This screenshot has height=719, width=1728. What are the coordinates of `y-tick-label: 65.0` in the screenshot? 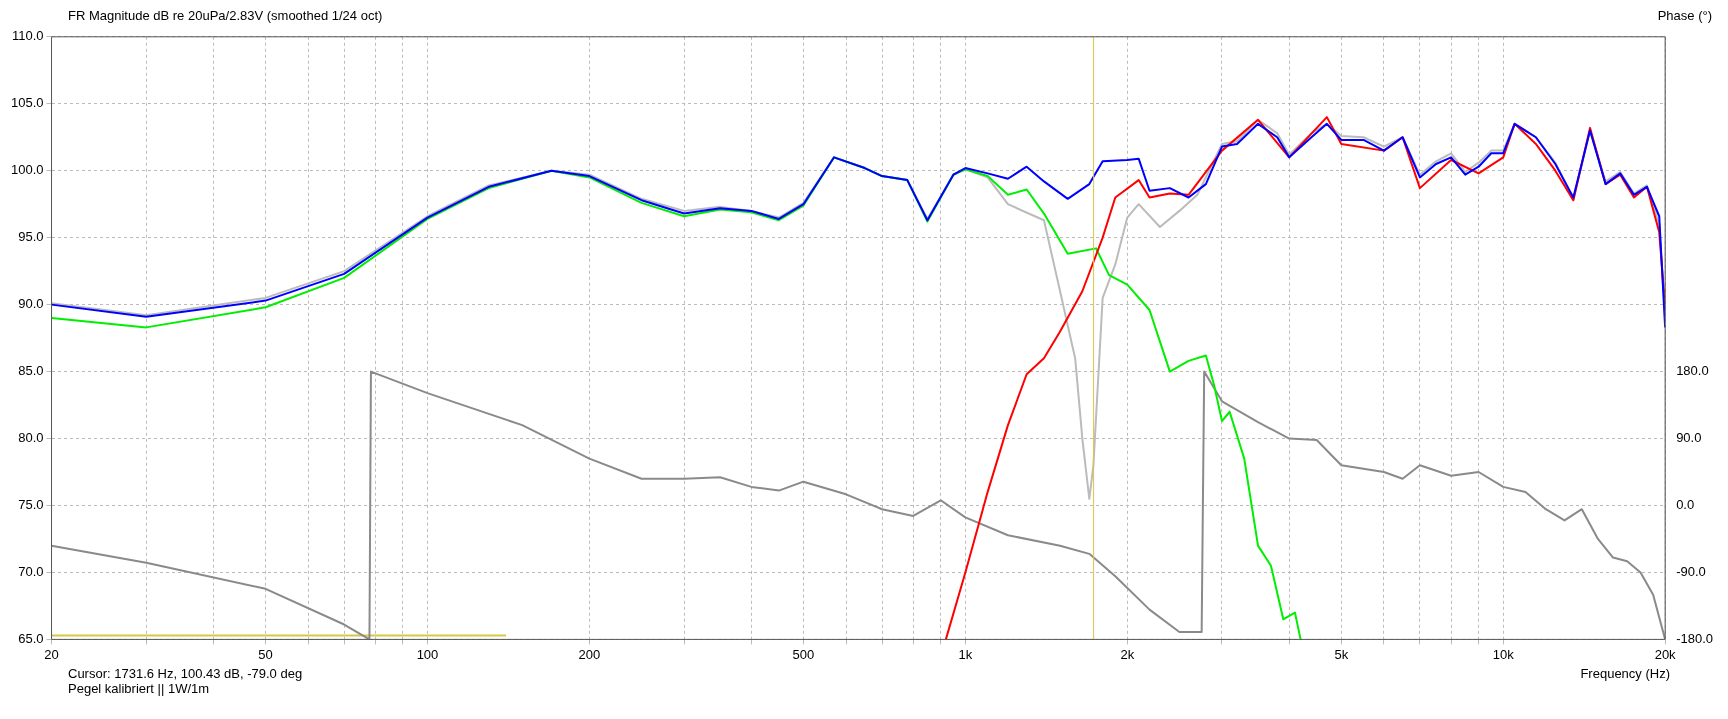 It's located at (31, 638).